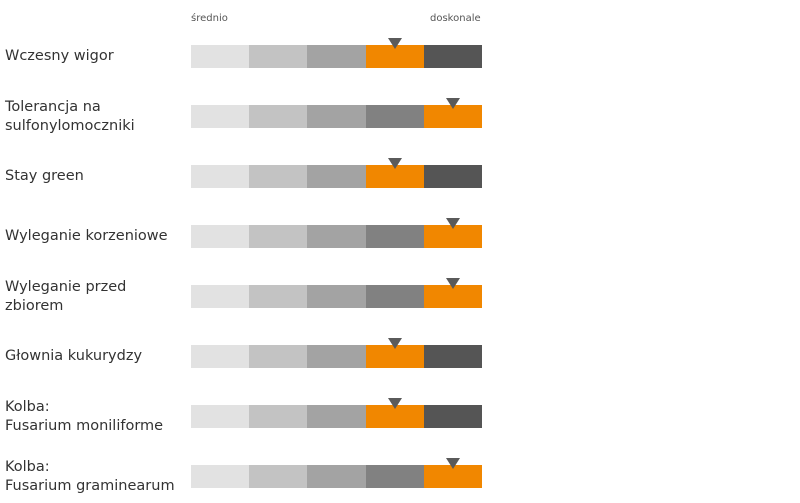 The image size is (800, 503). What do you see at coordinates (66, 296) in the screenshot?
I see `rating-row-label: Wyleganie przed zbiorem` at bounding box center [66, 296].